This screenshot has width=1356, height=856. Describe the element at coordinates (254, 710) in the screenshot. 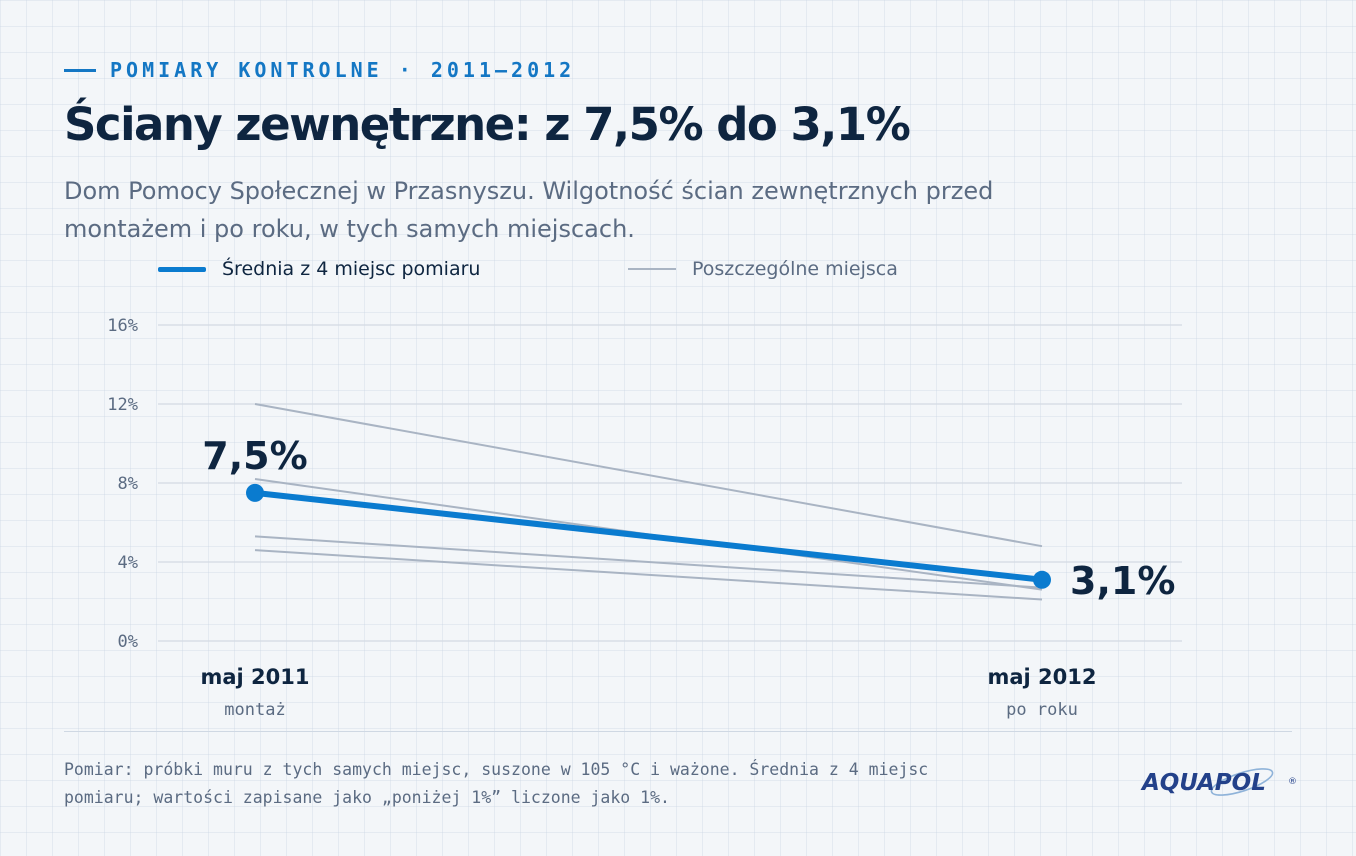

I see `x-tick-sublabel: montaż` at that location.